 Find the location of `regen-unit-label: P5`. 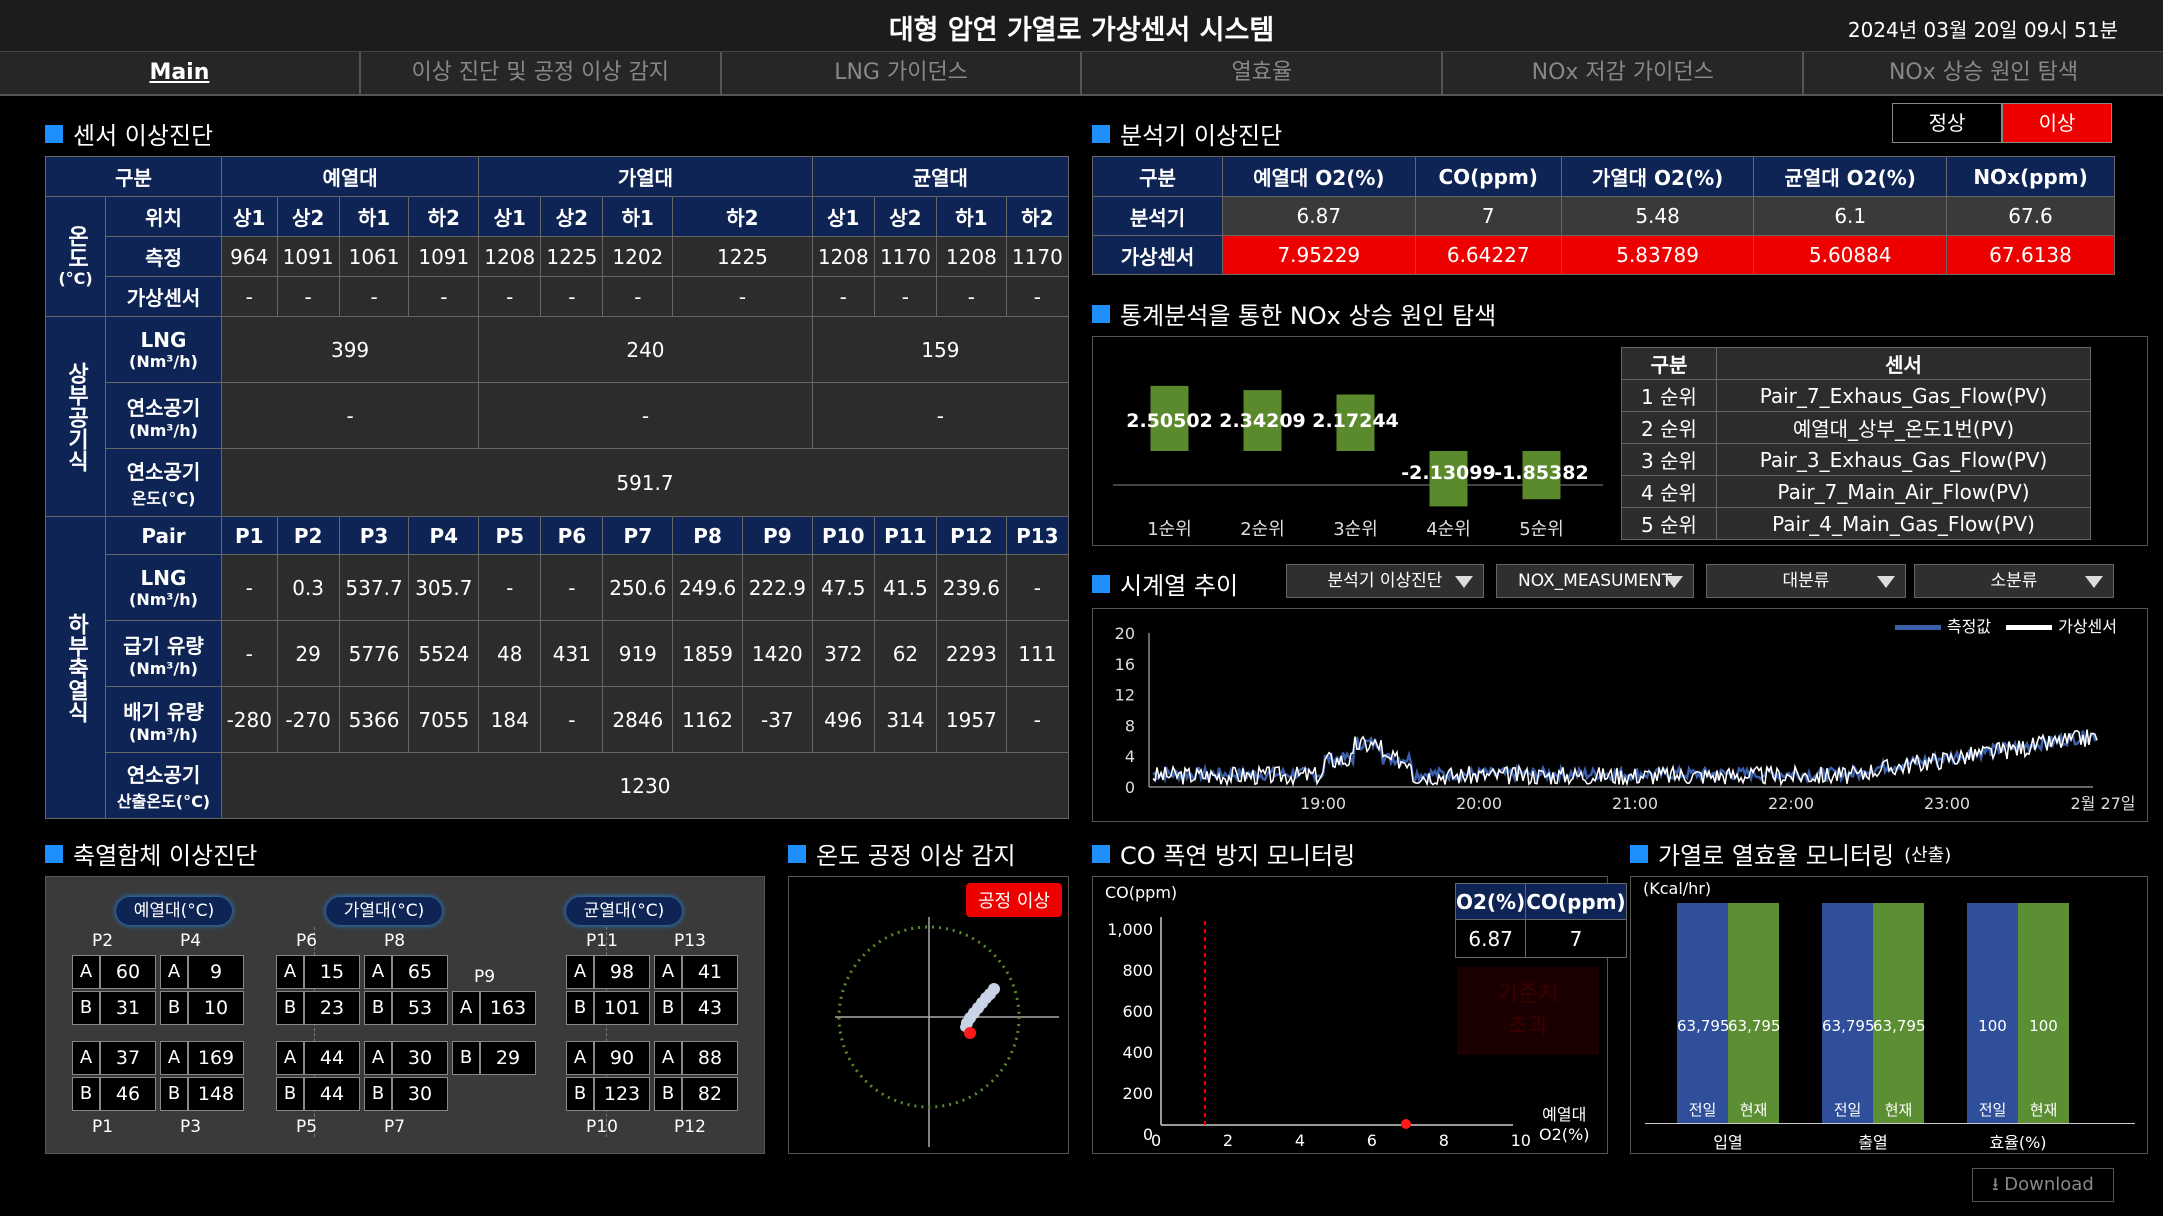

regen-unit-label: P5 is located at coordinates (307, 1127).